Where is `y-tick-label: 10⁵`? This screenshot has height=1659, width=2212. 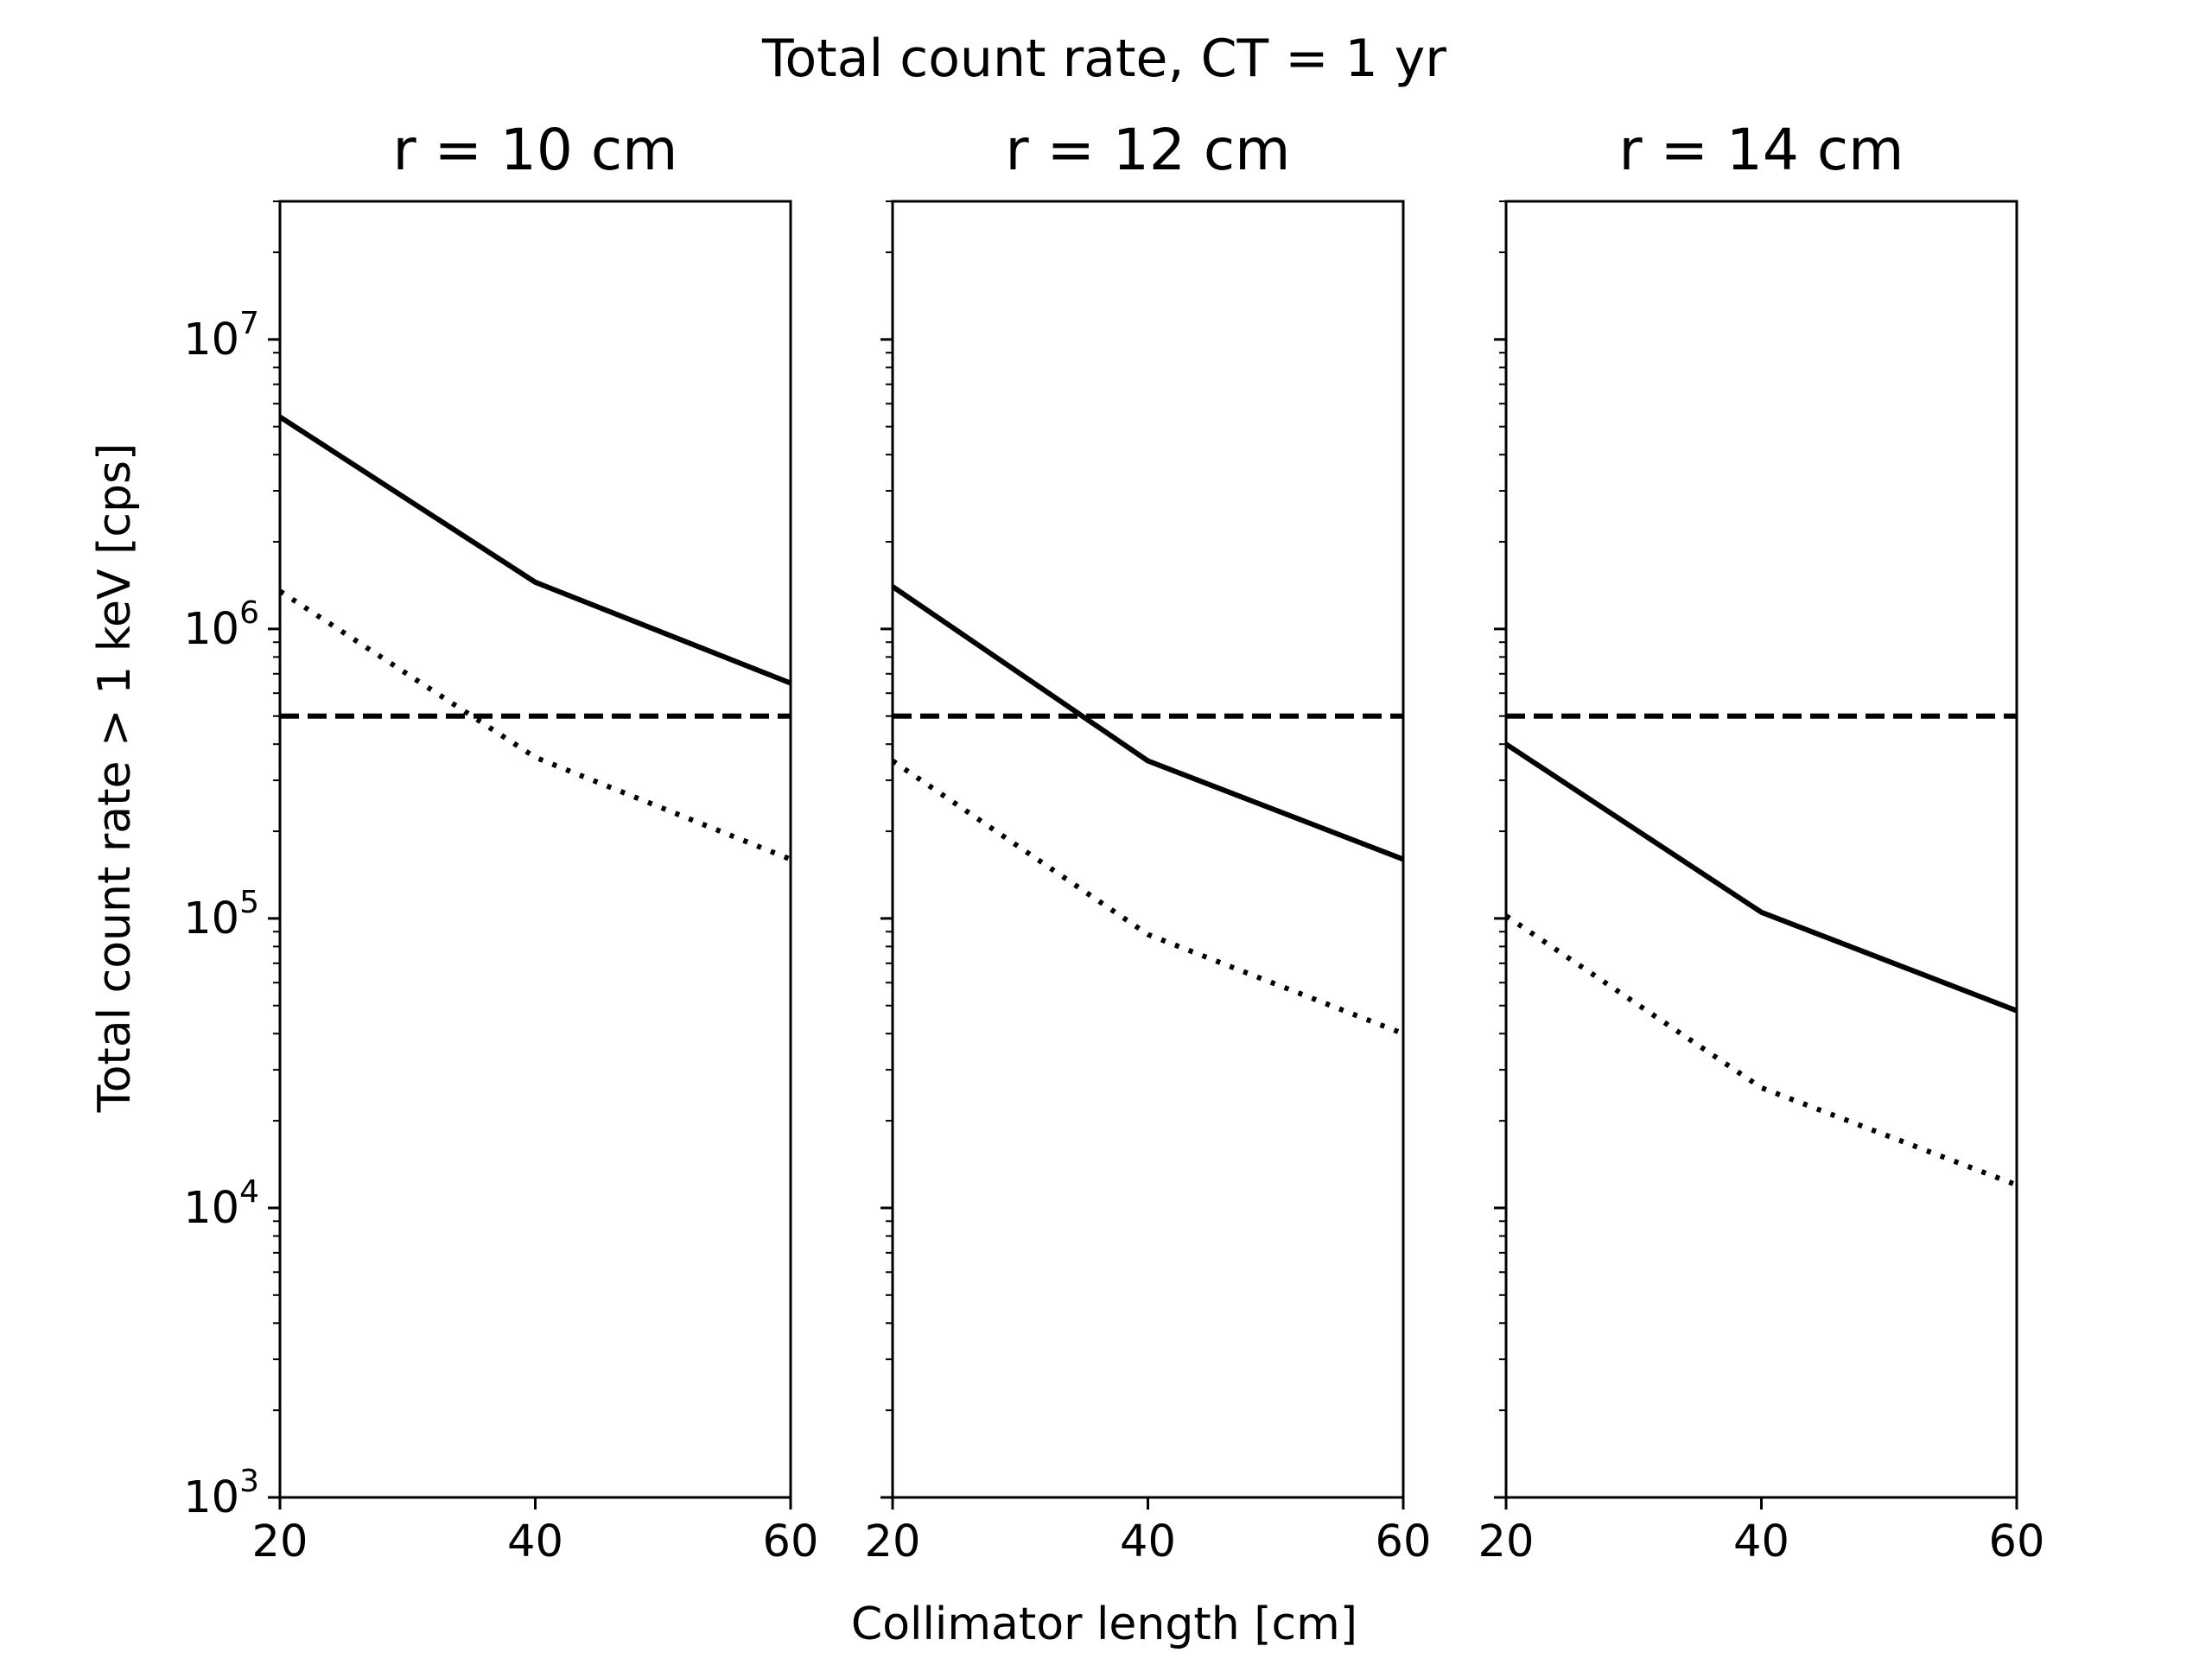
y-tick-label: 10⁵ is located at coordinates (221, 914).